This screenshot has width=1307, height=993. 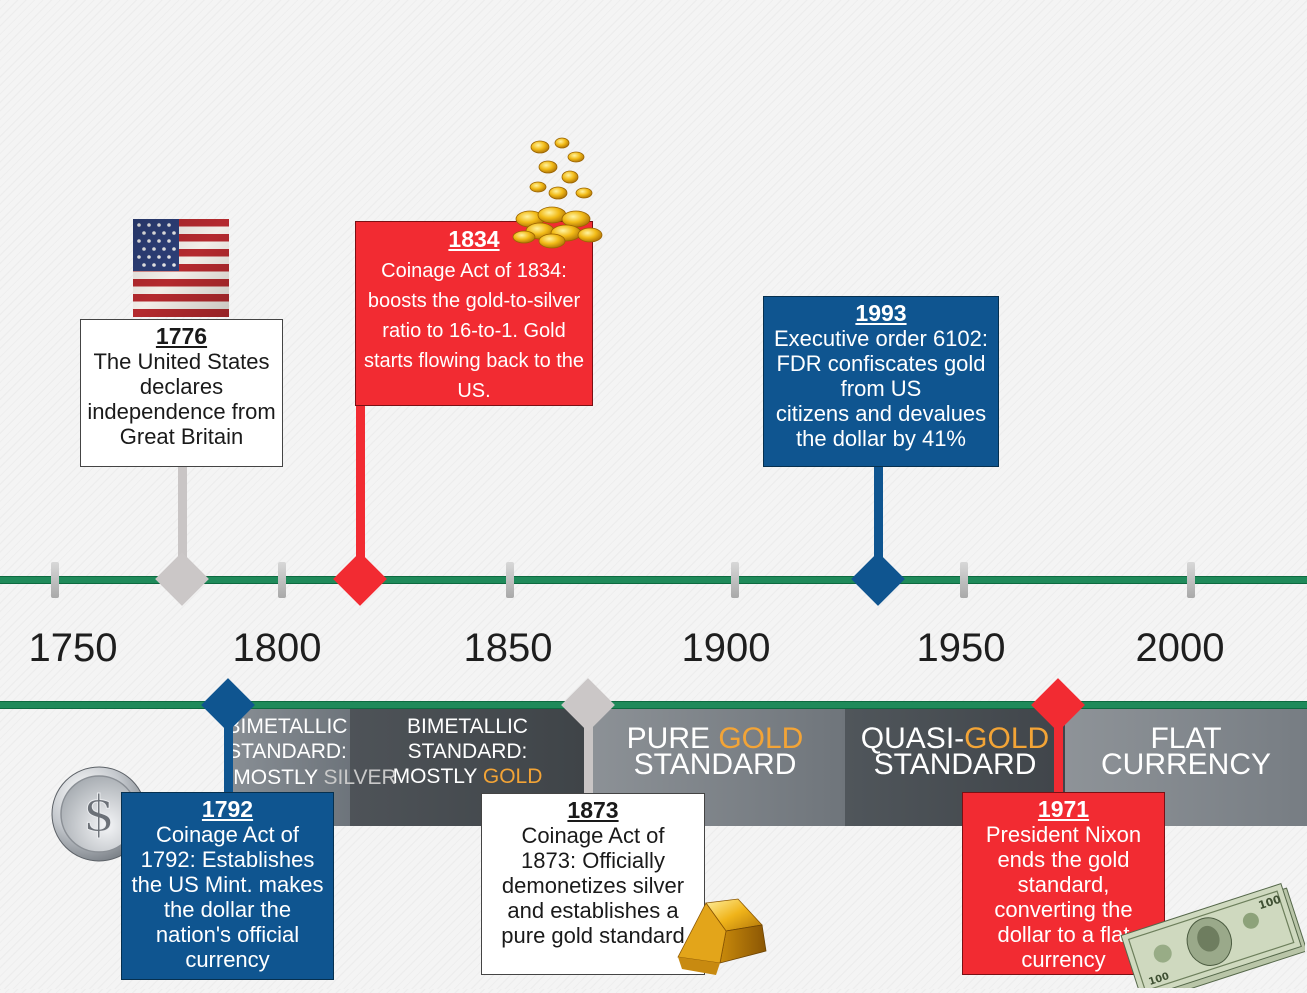 What do you see at coordinates (277, 648) in the screenshot?
I see `year-label-1800: 1800` at bounding box center [277, 648].